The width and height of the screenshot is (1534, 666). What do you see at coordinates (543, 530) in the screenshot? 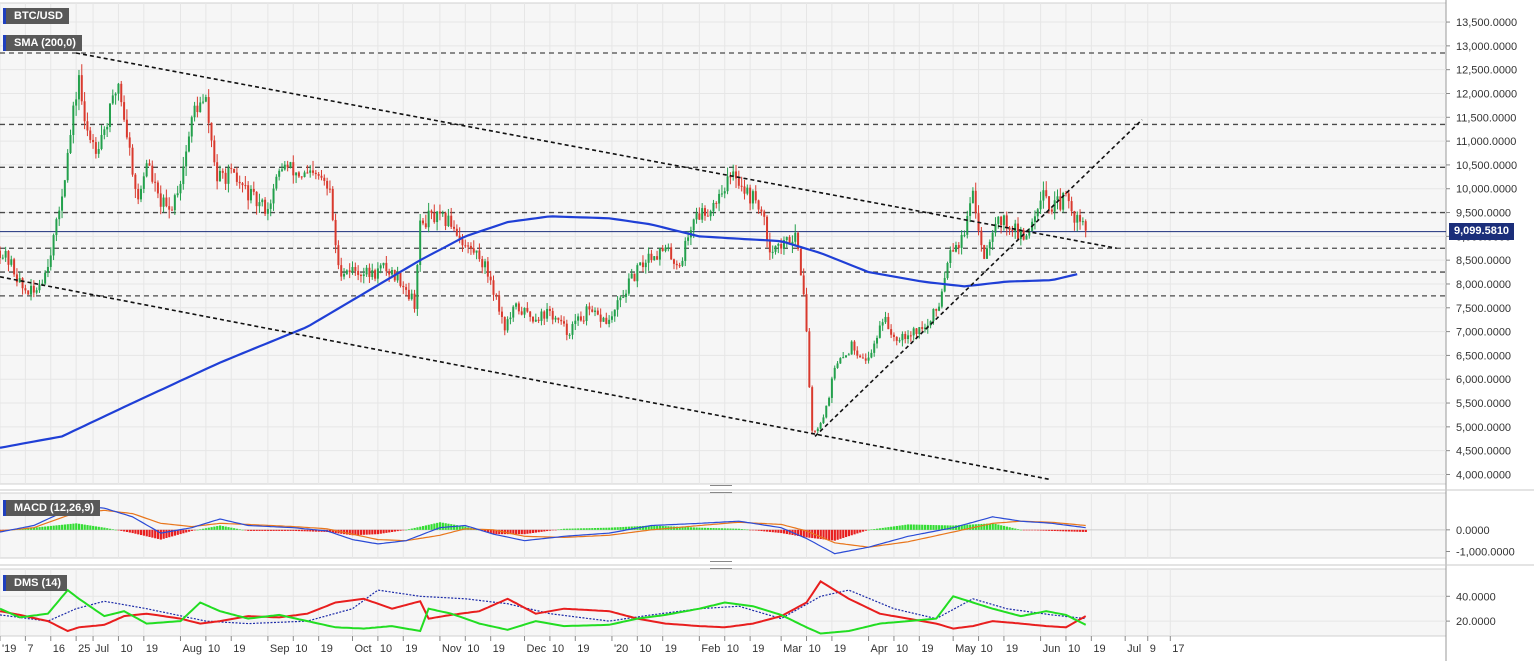
I see `macd-line` at bounding box center [543, 530].